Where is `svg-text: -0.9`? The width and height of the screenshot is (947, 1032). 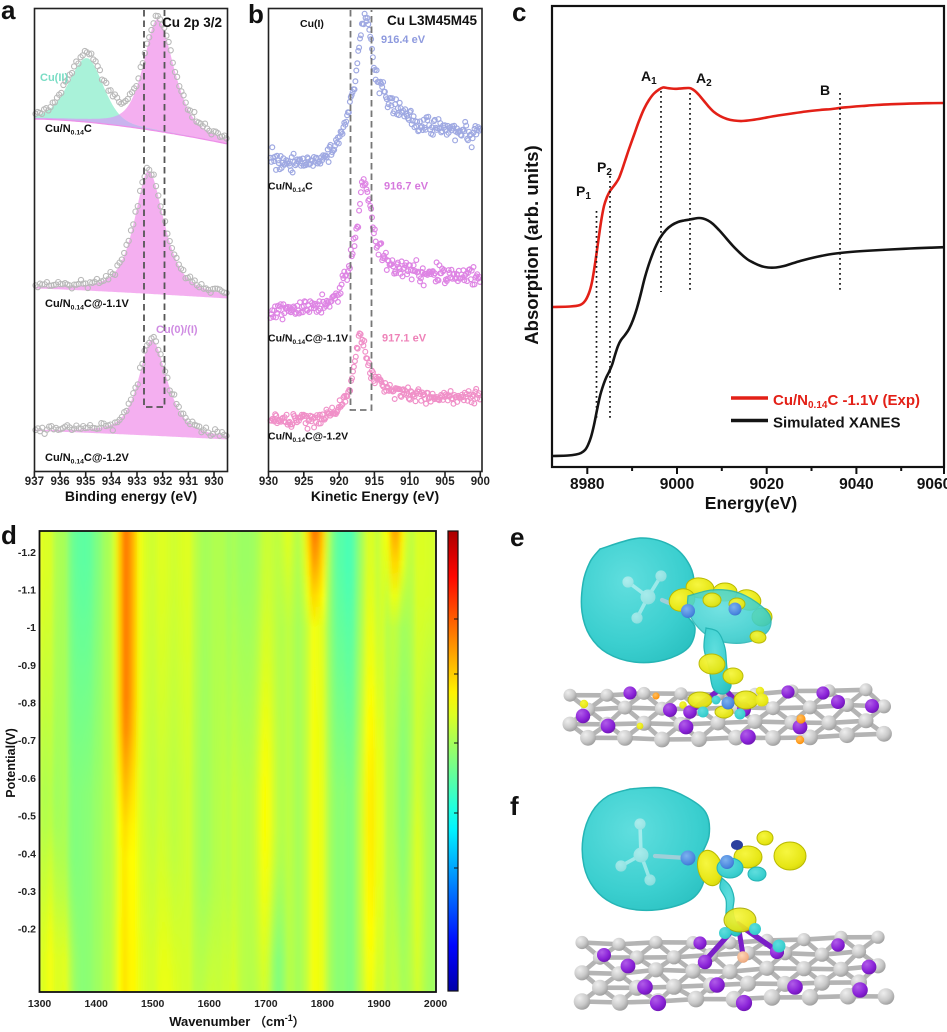
svg-text: -0.9 is located at coordinates (27, 666).